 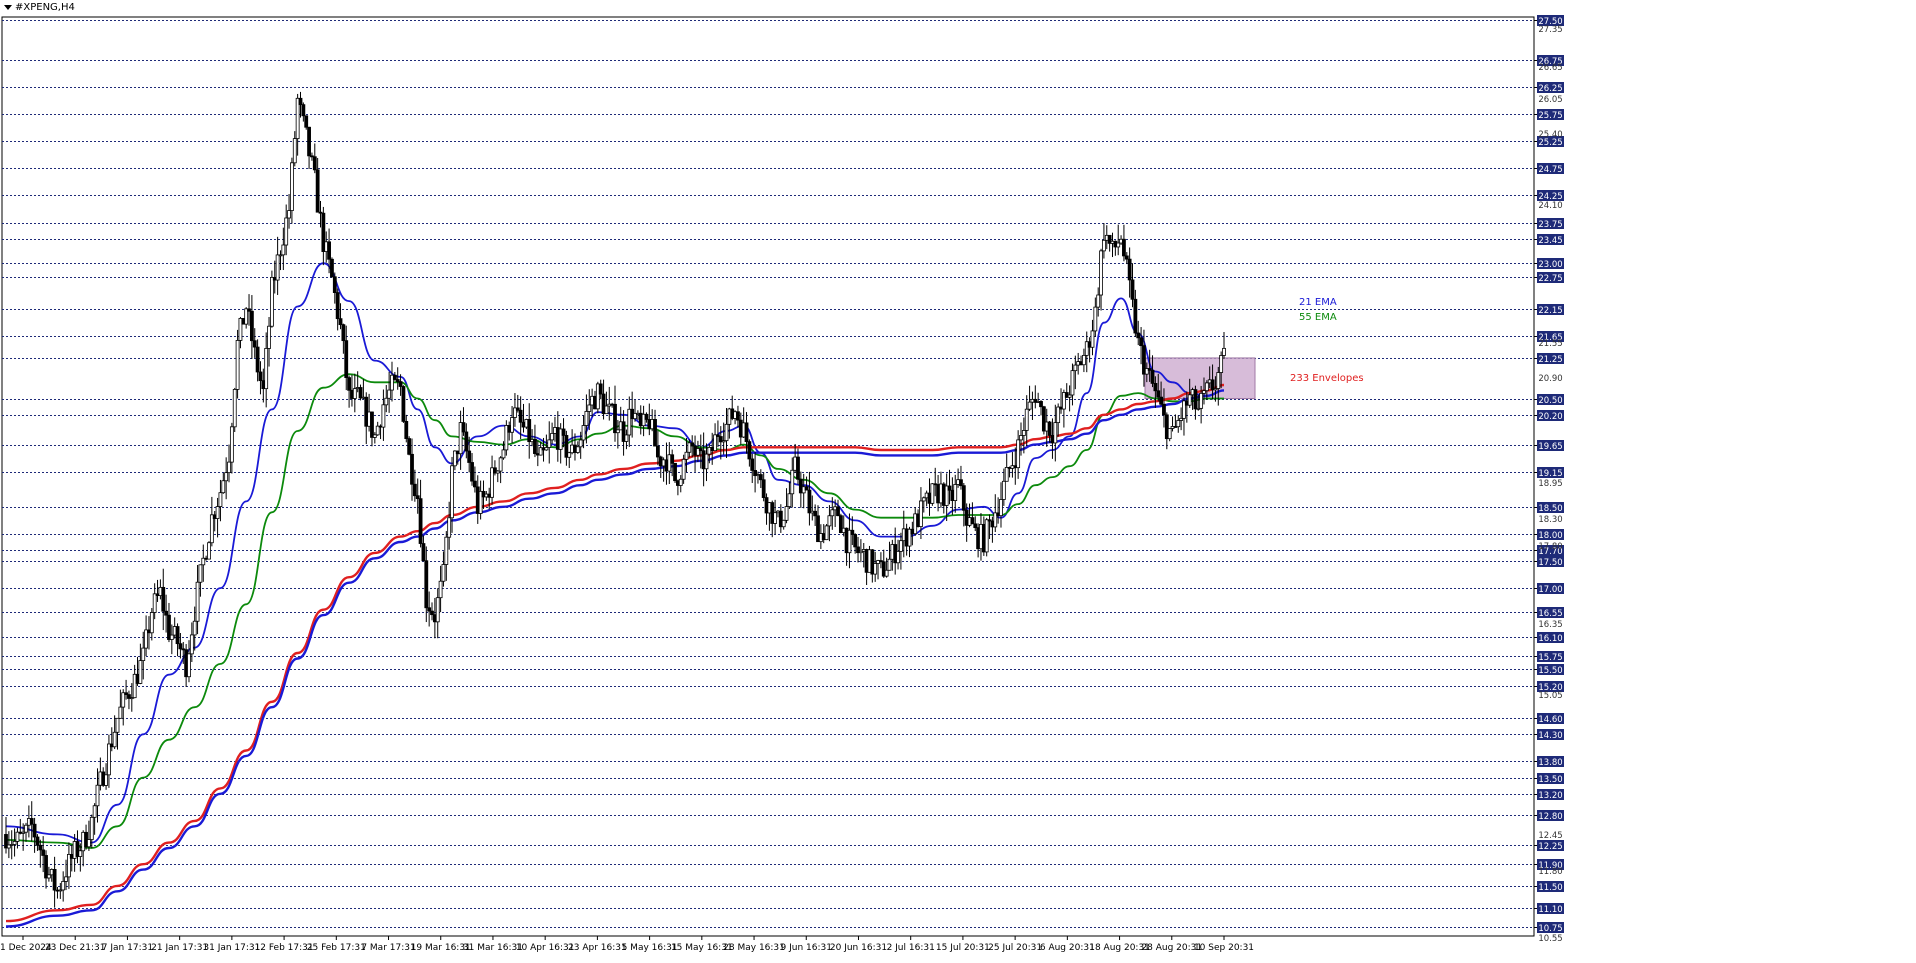 I want to click on y-tick-label: 25.40, so click(x=1550, y=135).